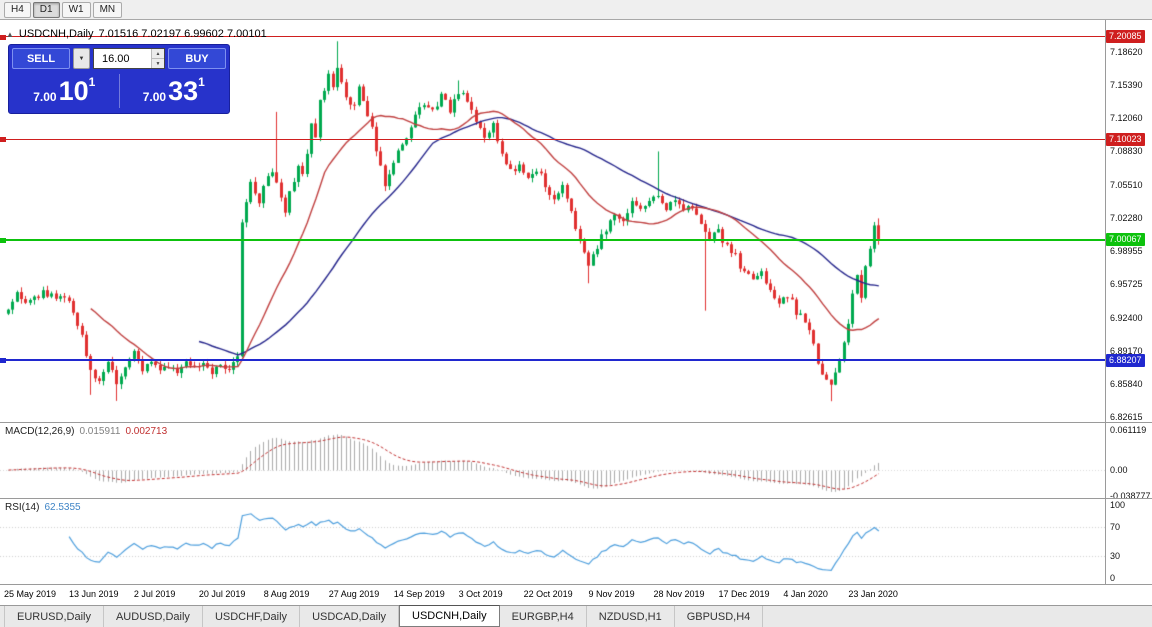  Describe the element at coordinates (552, 139) in the screenshot. I see `hline-7.10023` at that location.